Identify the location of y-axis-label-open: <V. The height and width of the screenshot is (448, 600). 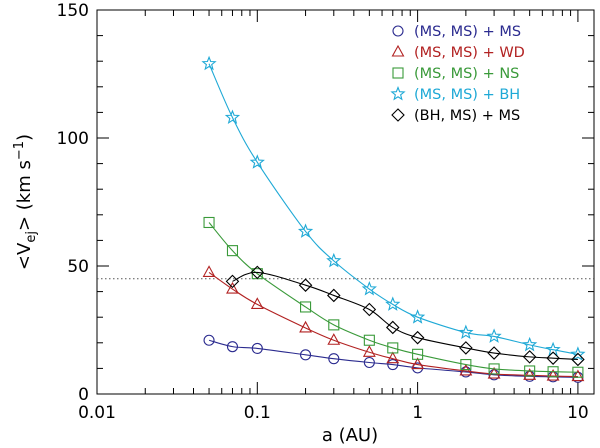
(24, 256).